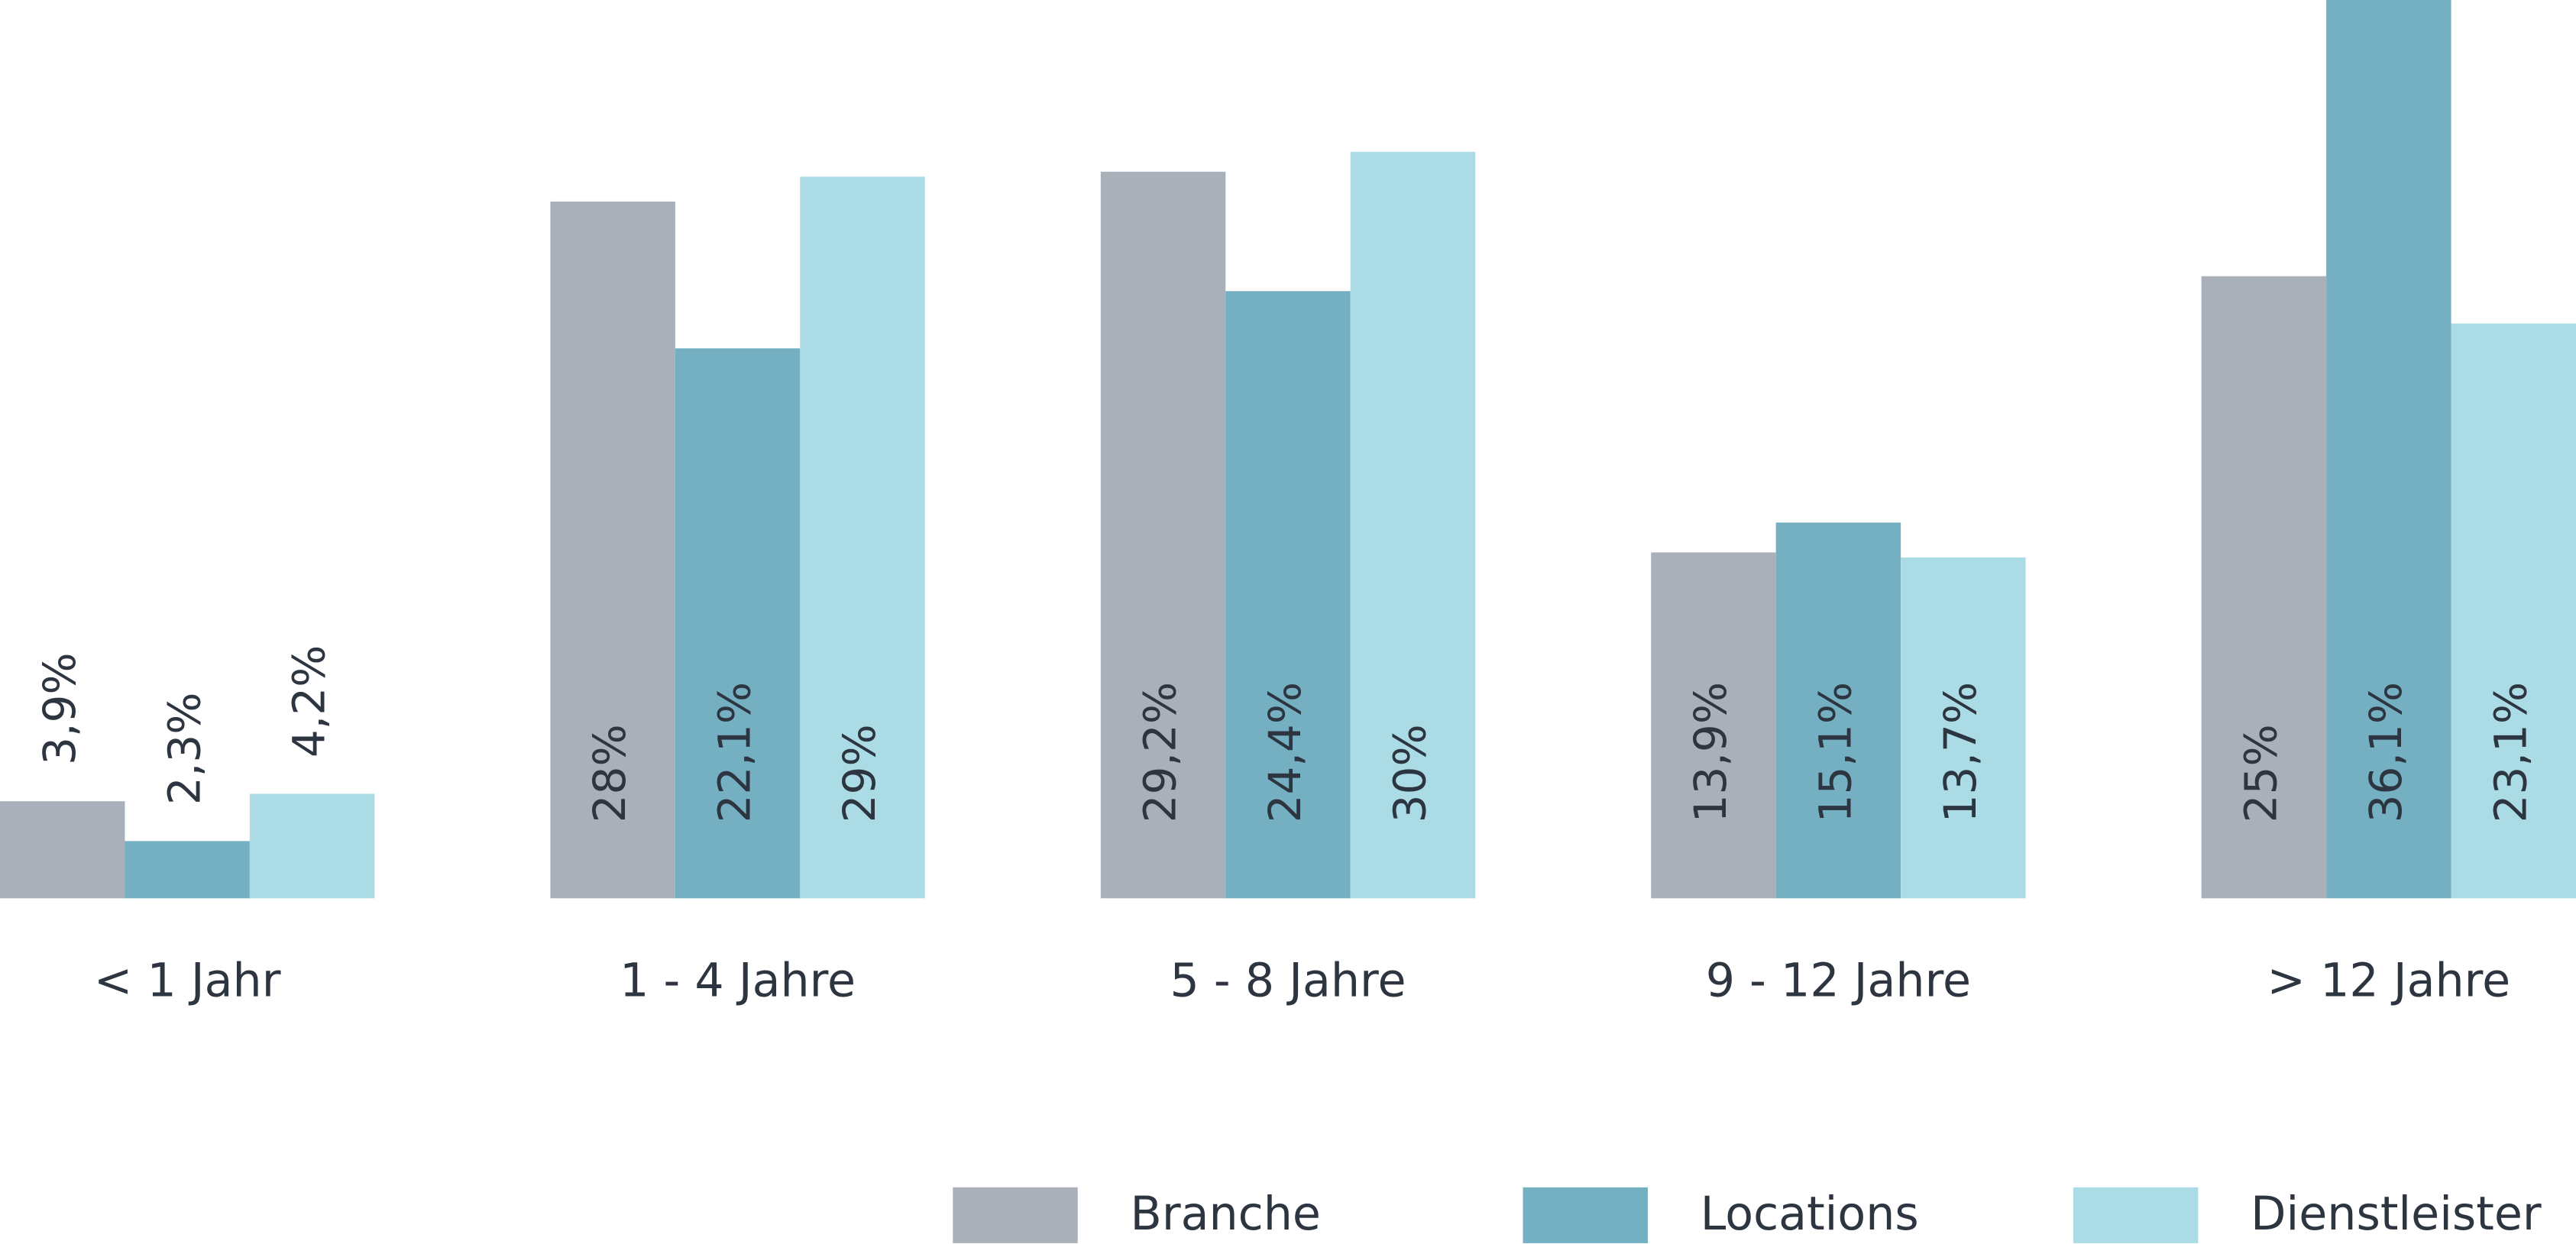 The image size is (2576, 1244). What do you see at coordinates (1226, 1214) in the screenshot?
I see `legend-label: Branche` at bounding box center [1226, 1214].